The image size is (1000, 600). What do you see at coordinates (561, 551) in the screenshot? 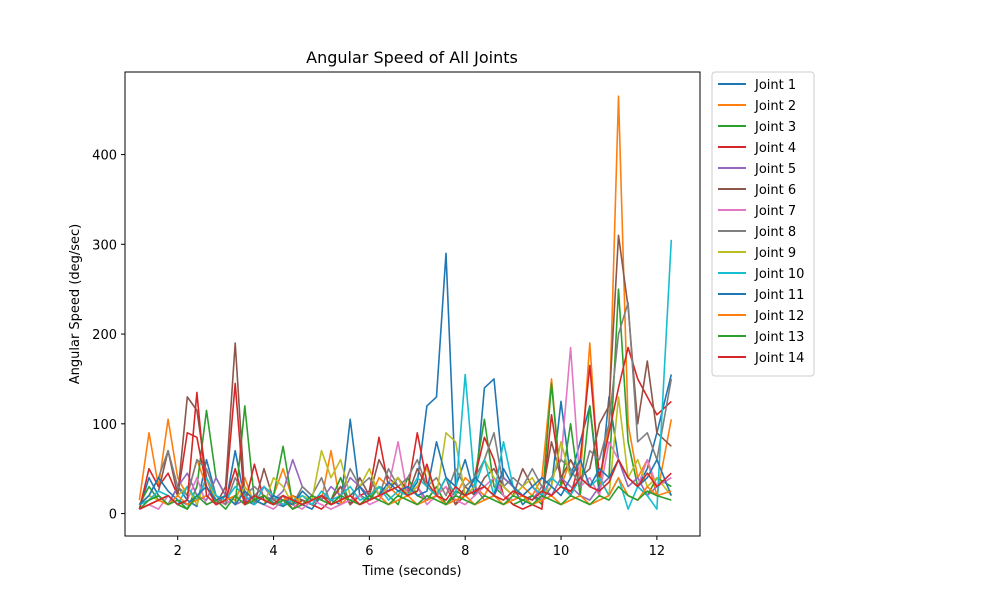
I see `x-tick-label: 10` at bounding box center [561, 551].